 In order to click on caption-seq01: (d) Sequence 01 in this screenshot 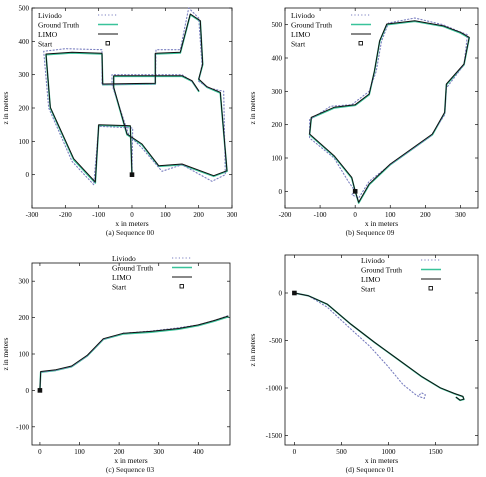, I will do `click(370, 469)`.